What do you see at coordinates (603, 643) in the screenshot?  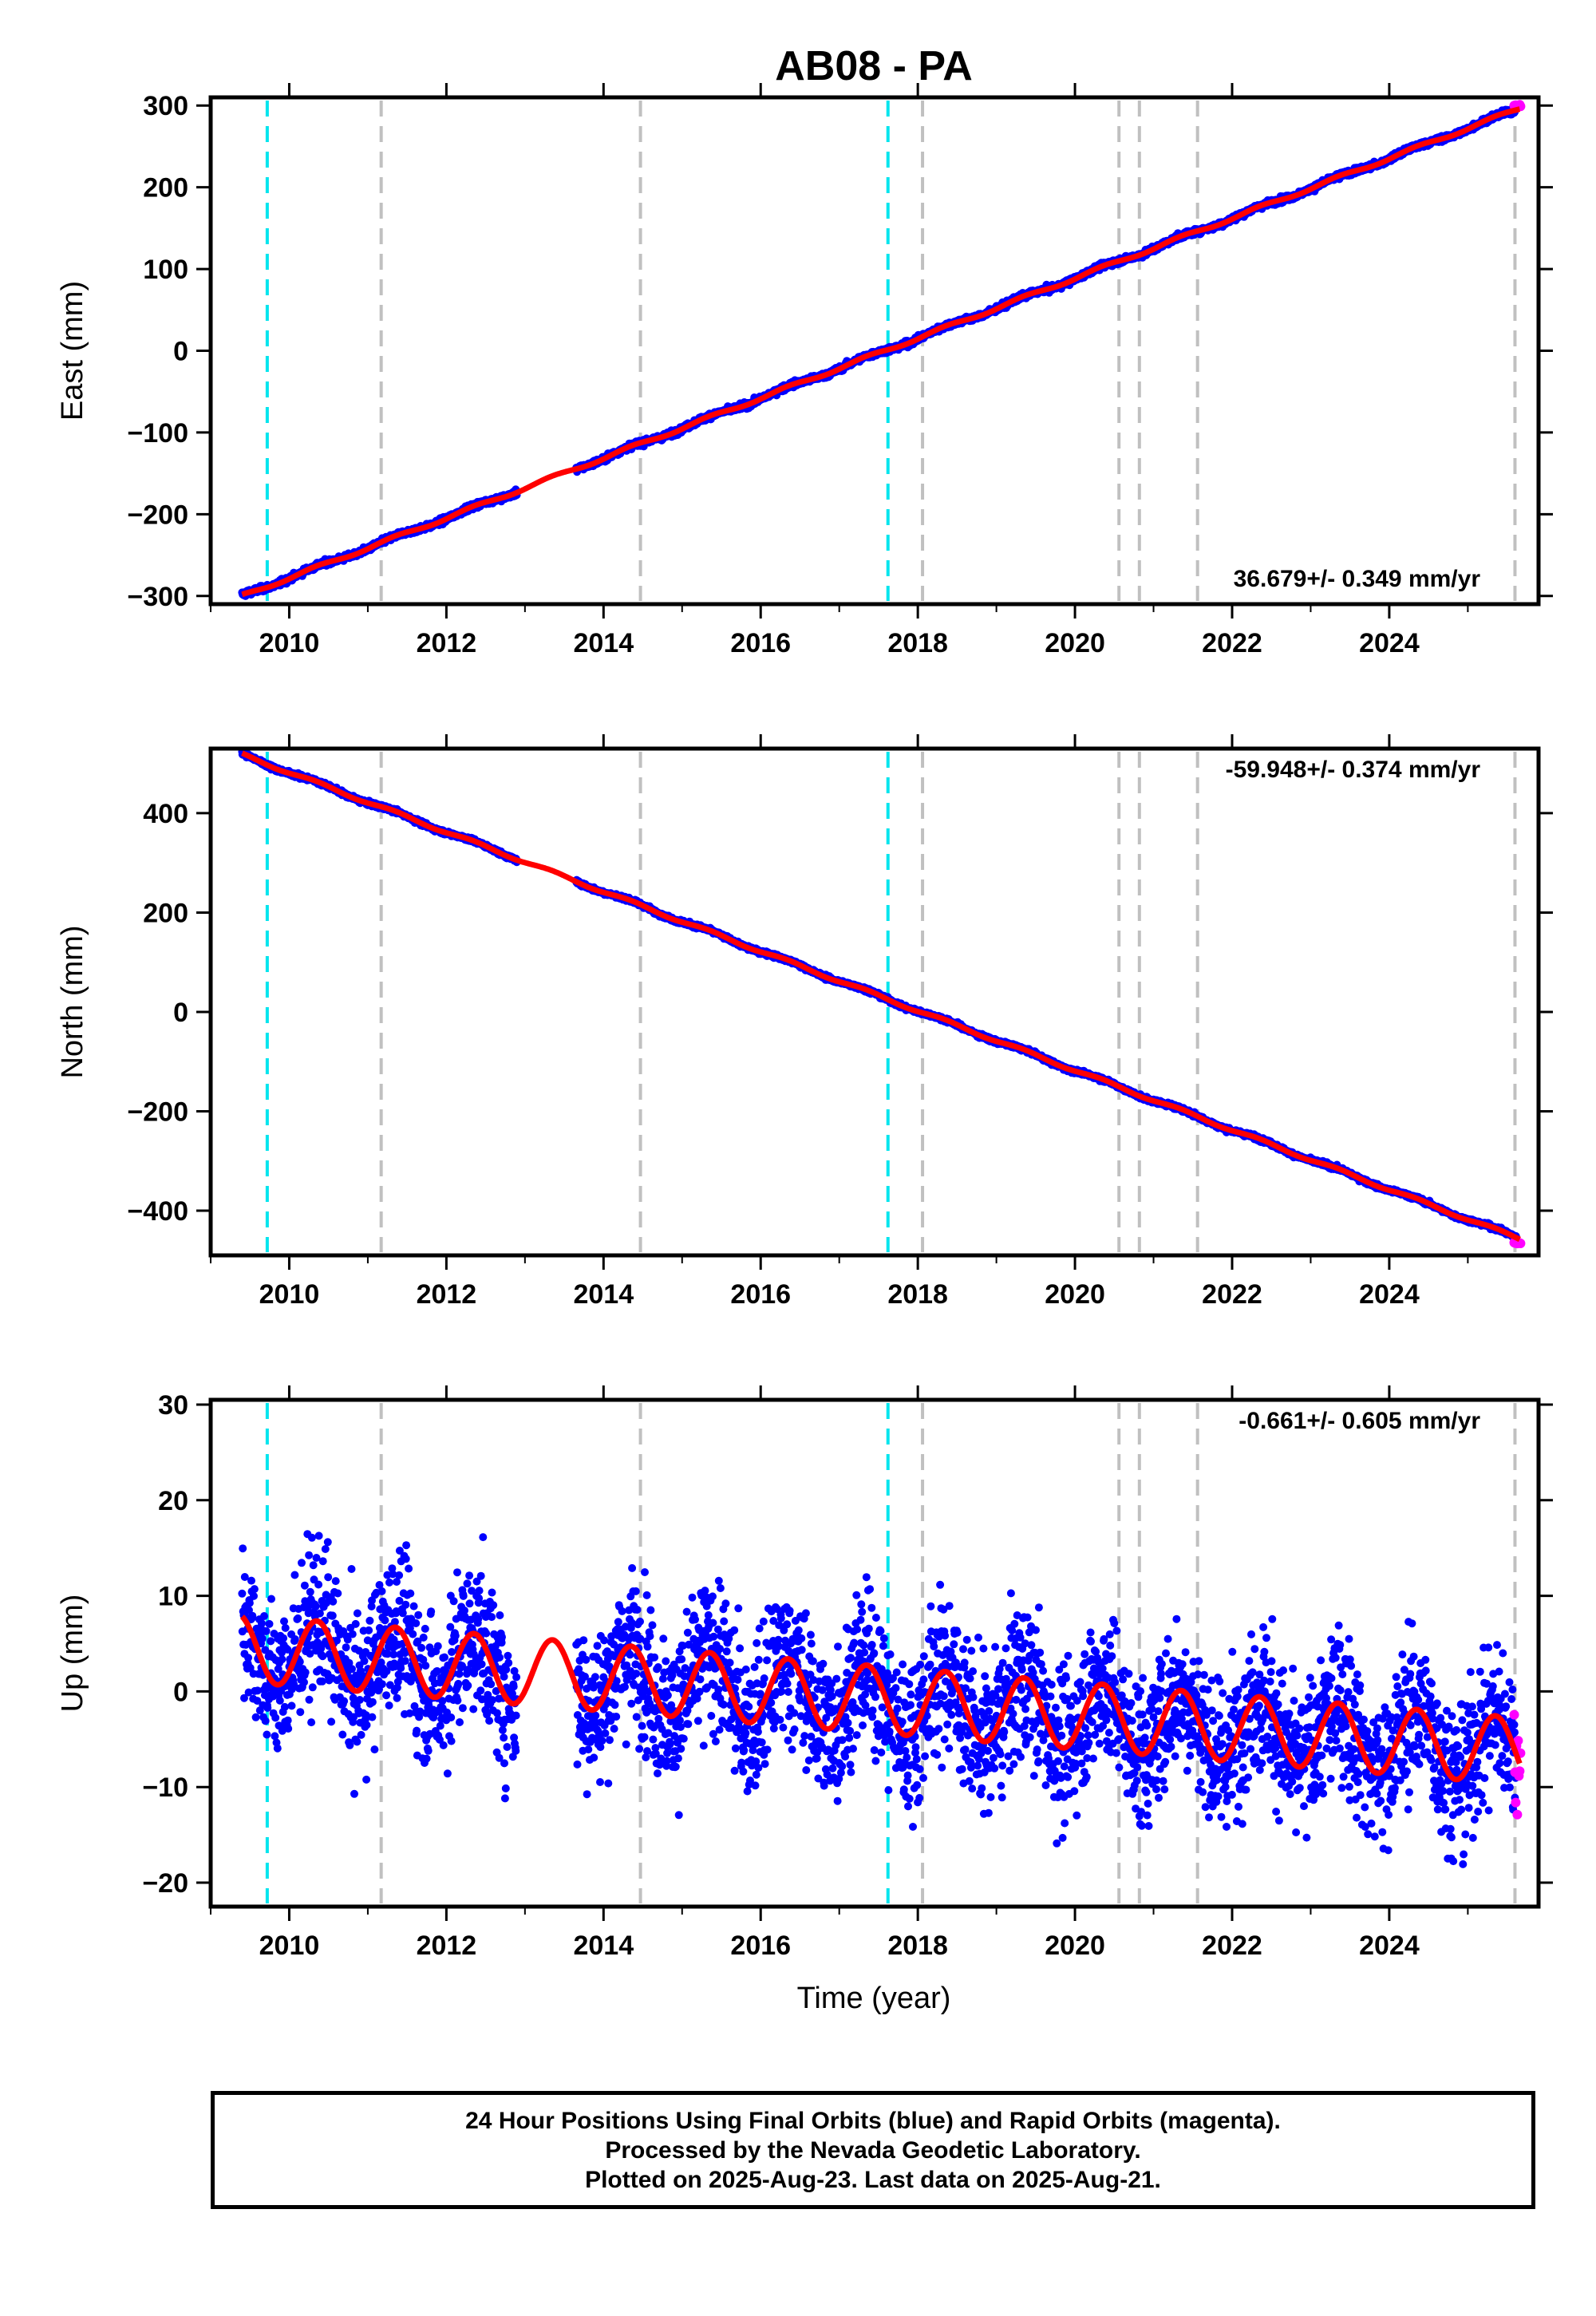 I see `x-tick-label: 2014` at bounding box center [603, 643].